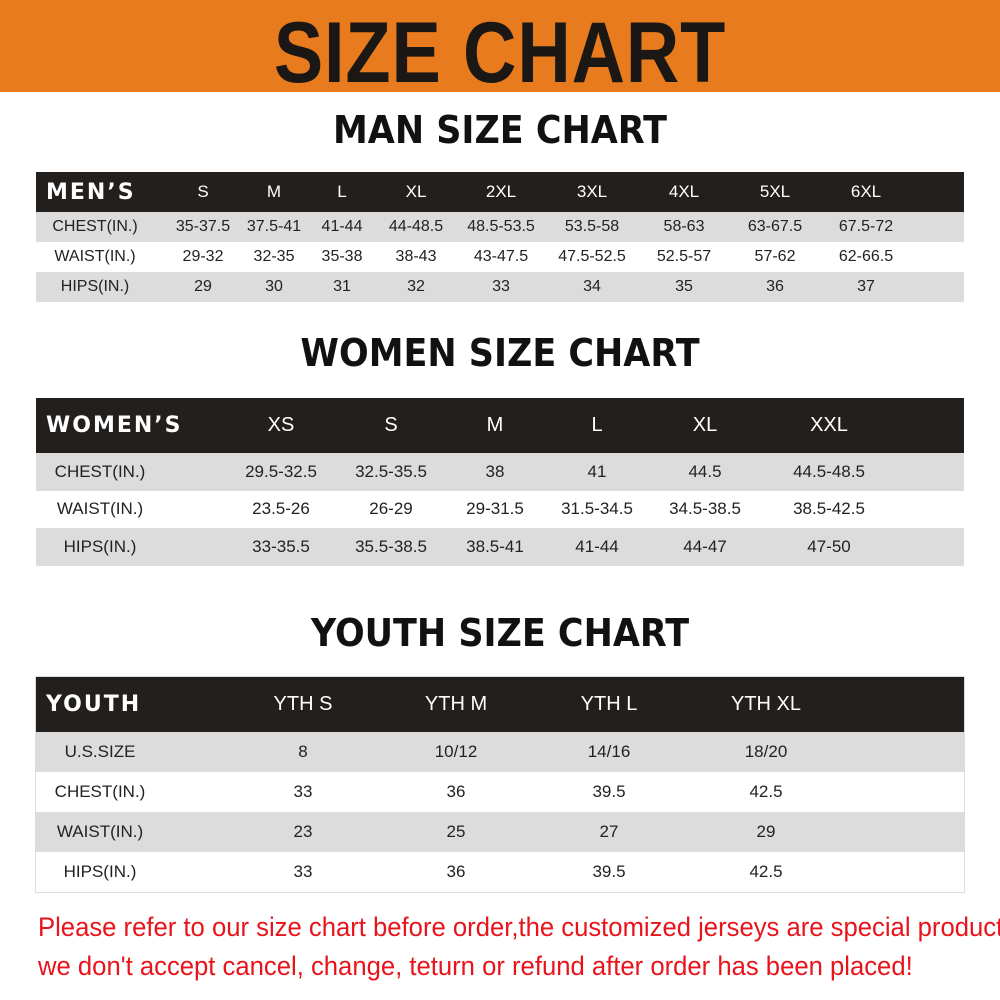 This screenshot has width=1000, height=1000. Describe the element at coordinates (94, 704) in the screenshot. I see `table-corner-label: YOUTH` at that location.